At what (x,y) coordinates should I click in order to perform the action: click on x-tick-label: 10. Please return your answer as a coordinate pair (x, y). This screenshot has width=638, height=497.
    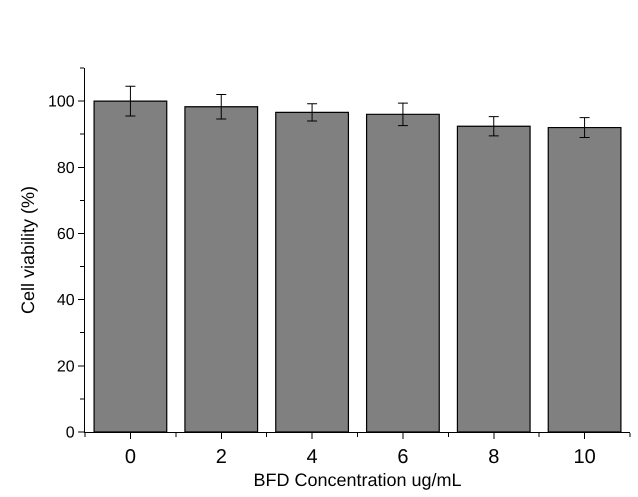
    Looking at the image, I should click on (584, 457).